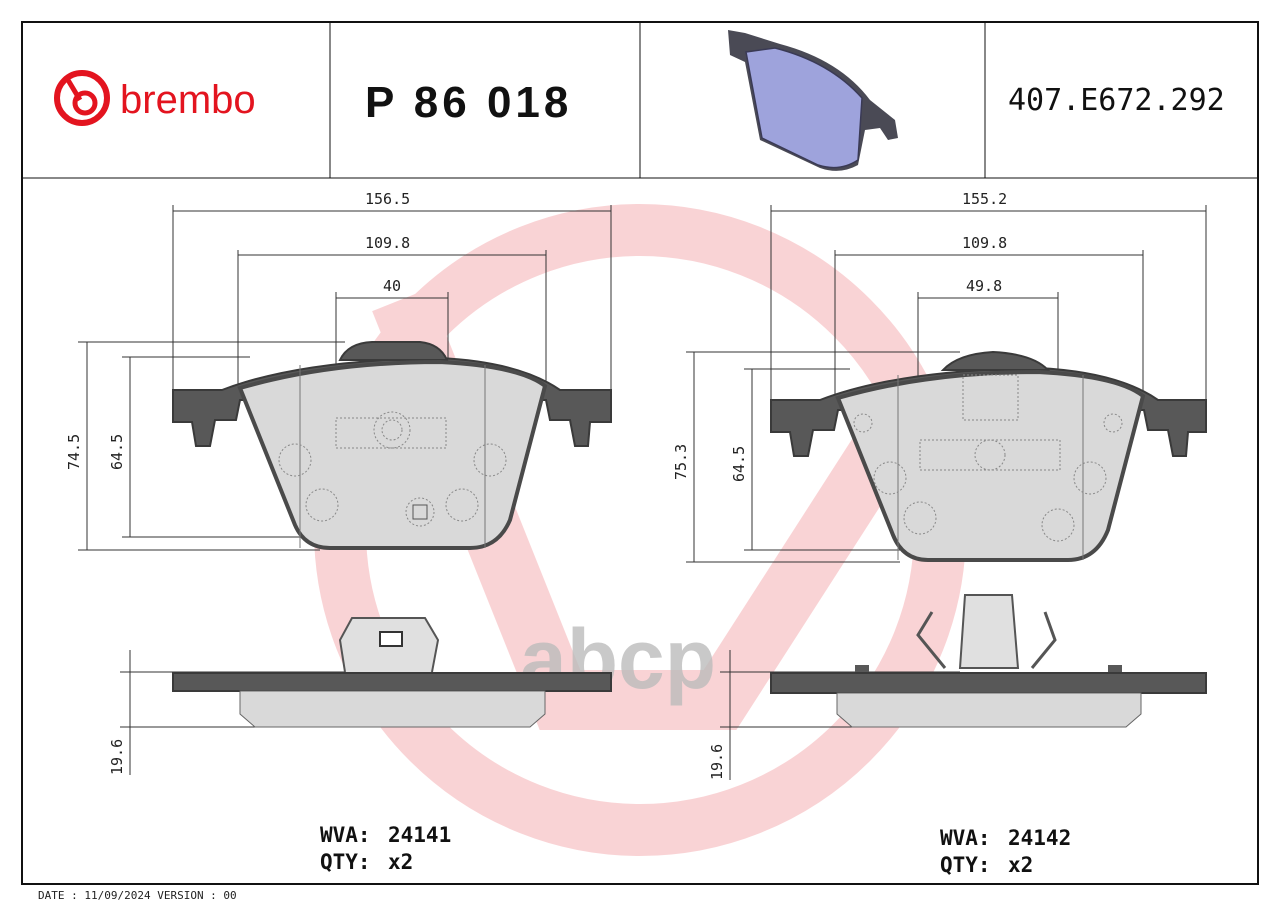  Describe the element at coordinates (392, 286) in the screenshot. I see `left-inner-width: 40` at that location.